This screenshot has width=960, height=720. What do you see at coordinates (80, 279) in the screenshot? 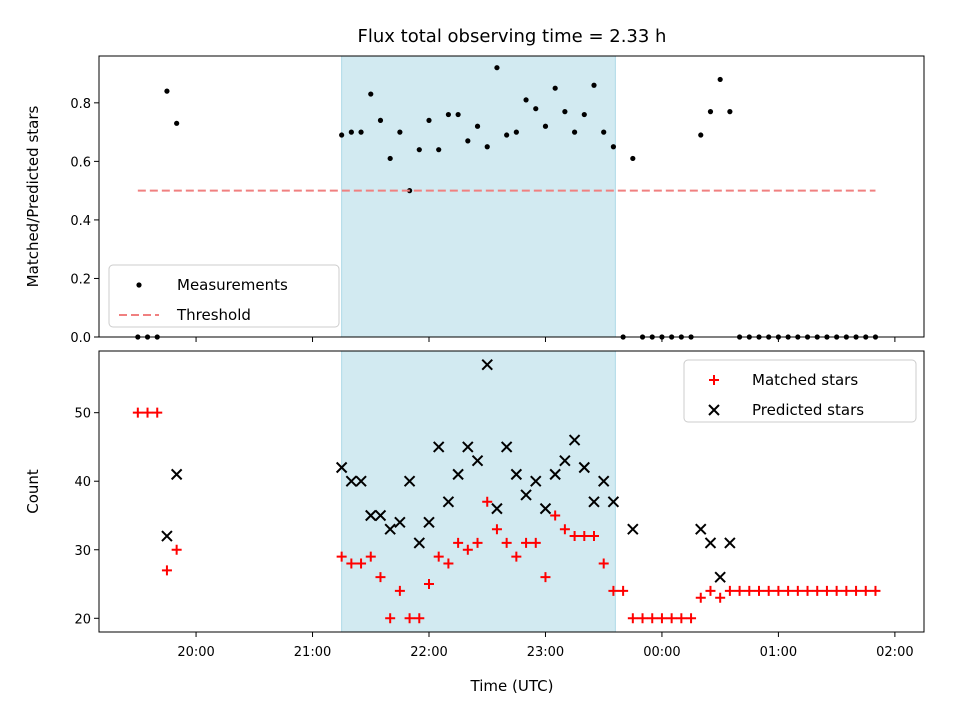
I see `y-tick-label: 0.2` at bounding box center [80, 279].